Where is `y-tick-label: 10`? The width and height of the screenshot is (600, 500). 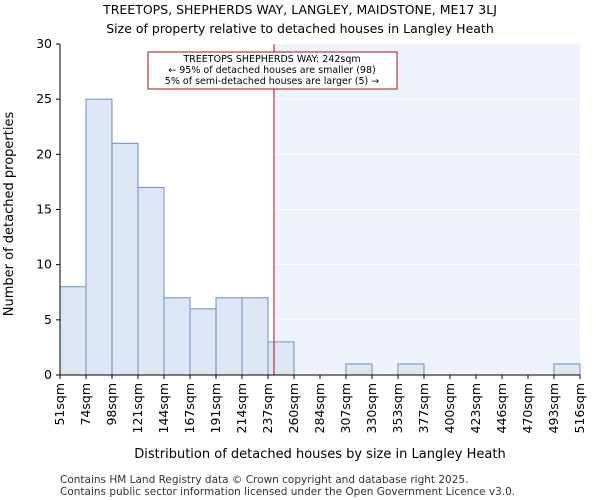 y-tick-label: 10 is located at coordinates (44, 264).